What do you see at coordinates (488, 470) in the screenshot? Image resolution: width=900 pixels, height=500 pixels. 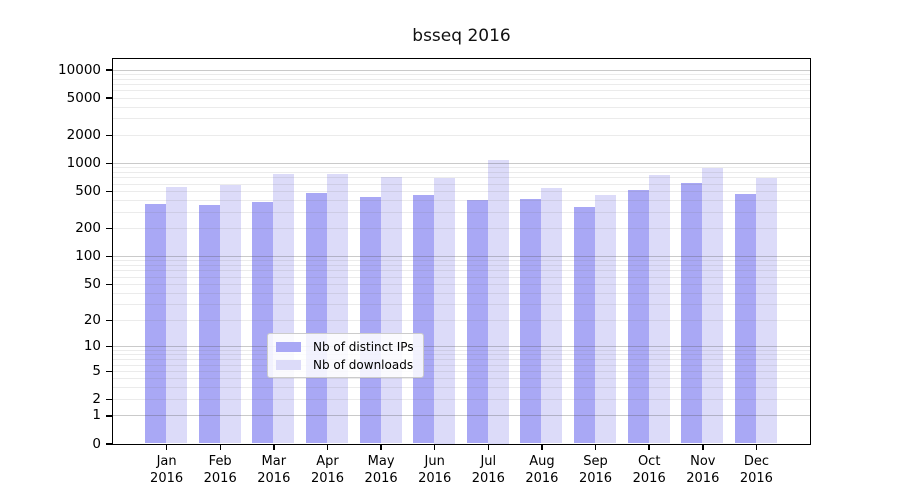 I see `x-tick-label: Jul 2016` at bounding box center [488, 470].